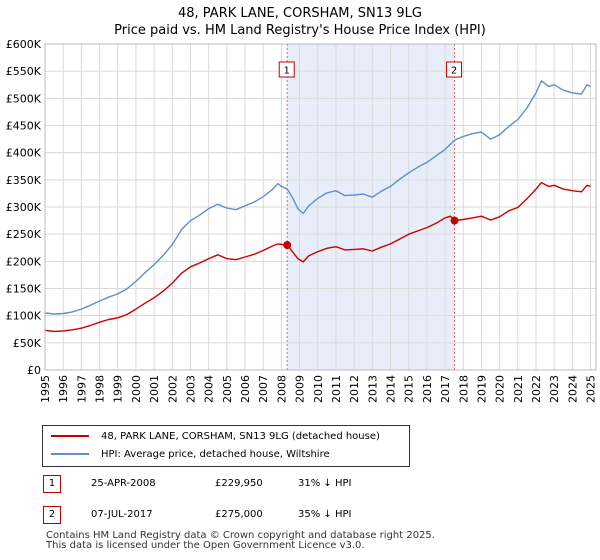  What do you see at coordinates (100, 389) in the screenshot?
I see `x-tick-label: 1998` at bounding box center [100, 389].